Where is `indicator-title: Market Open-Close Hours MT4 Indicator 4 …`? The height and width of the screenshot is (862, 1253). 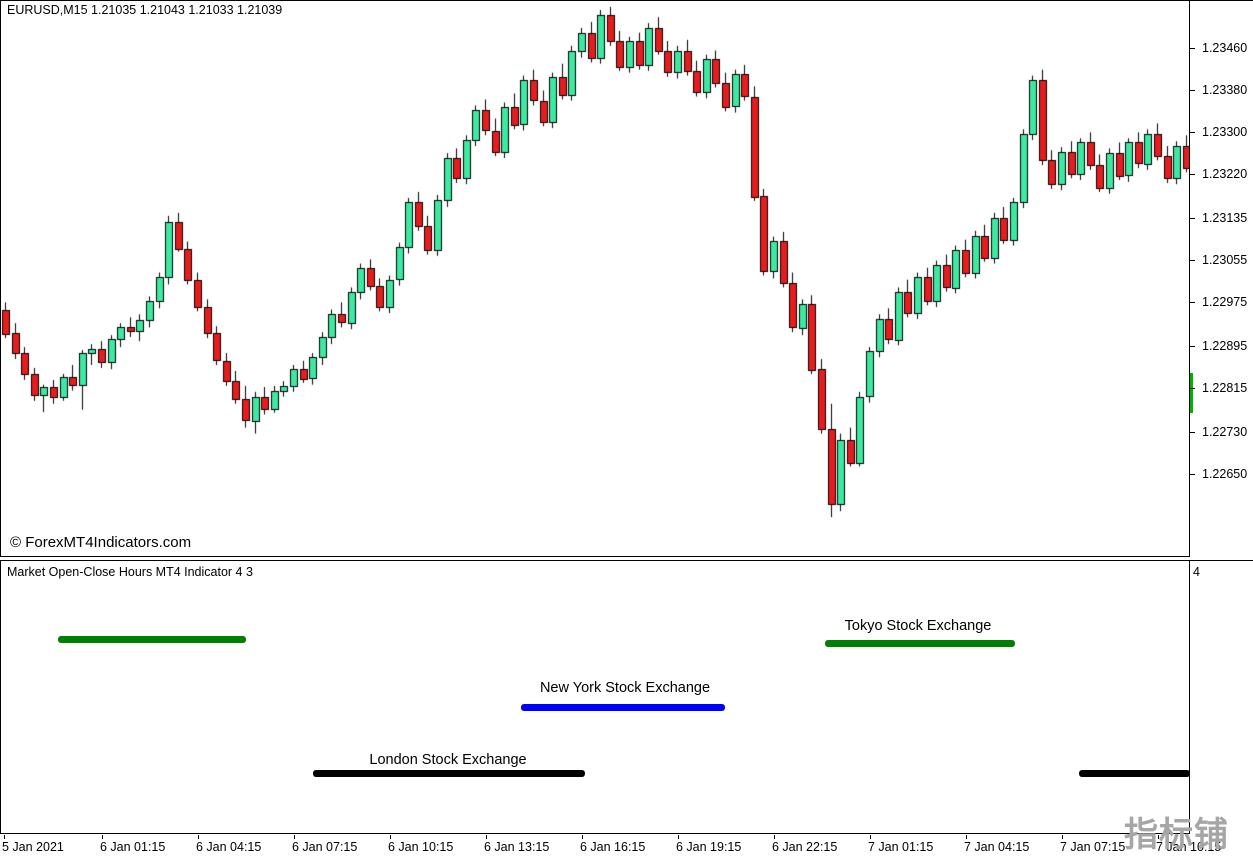
indicator-title: Market Open-Close Hours MT4 Indicator 4 … is located at coordinates (130, 572).